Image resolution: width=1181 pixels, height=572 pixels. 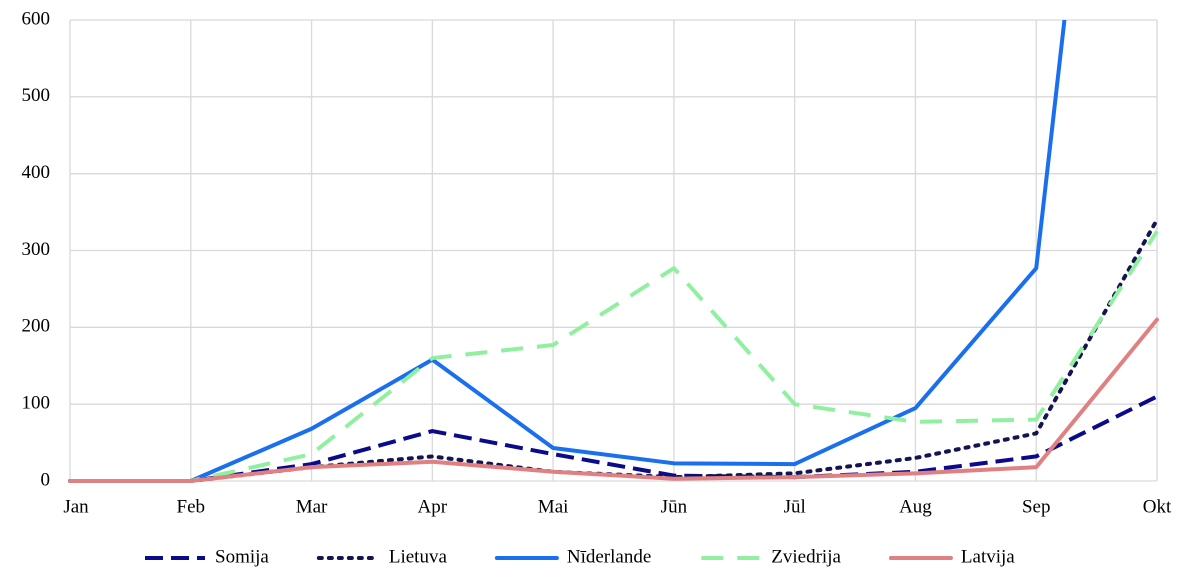 I want to click on y-tick-label: 100, so click(x=36, y=403).